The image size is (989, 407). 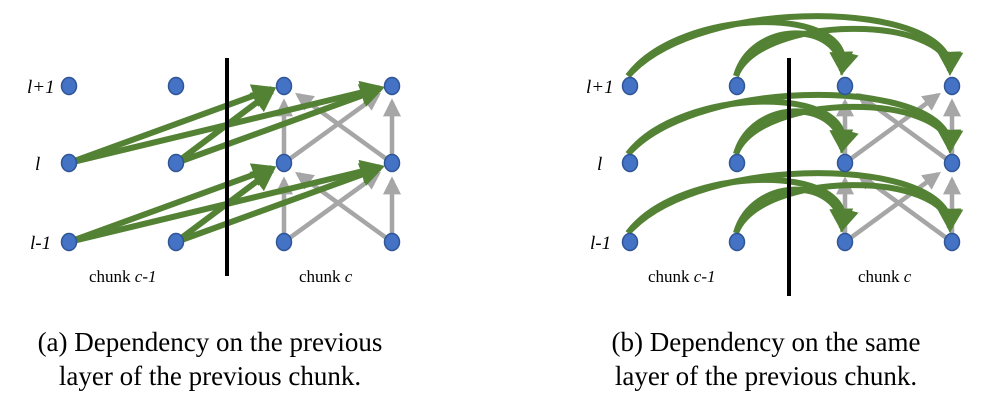 I want to click on panel-a-nodes, so click(x=230, y=164).